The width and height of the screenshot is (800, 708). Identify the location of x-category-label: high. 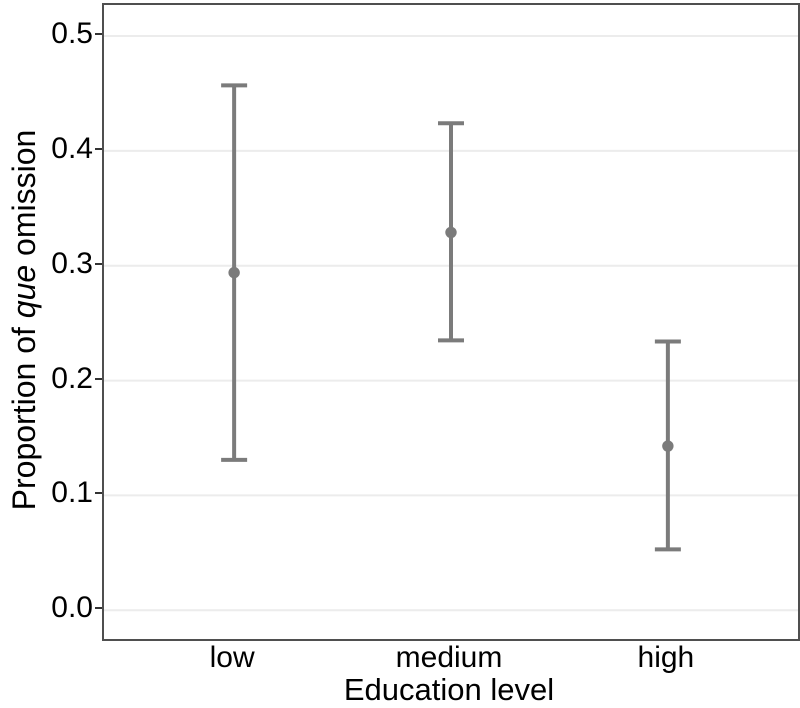
(666, 657).